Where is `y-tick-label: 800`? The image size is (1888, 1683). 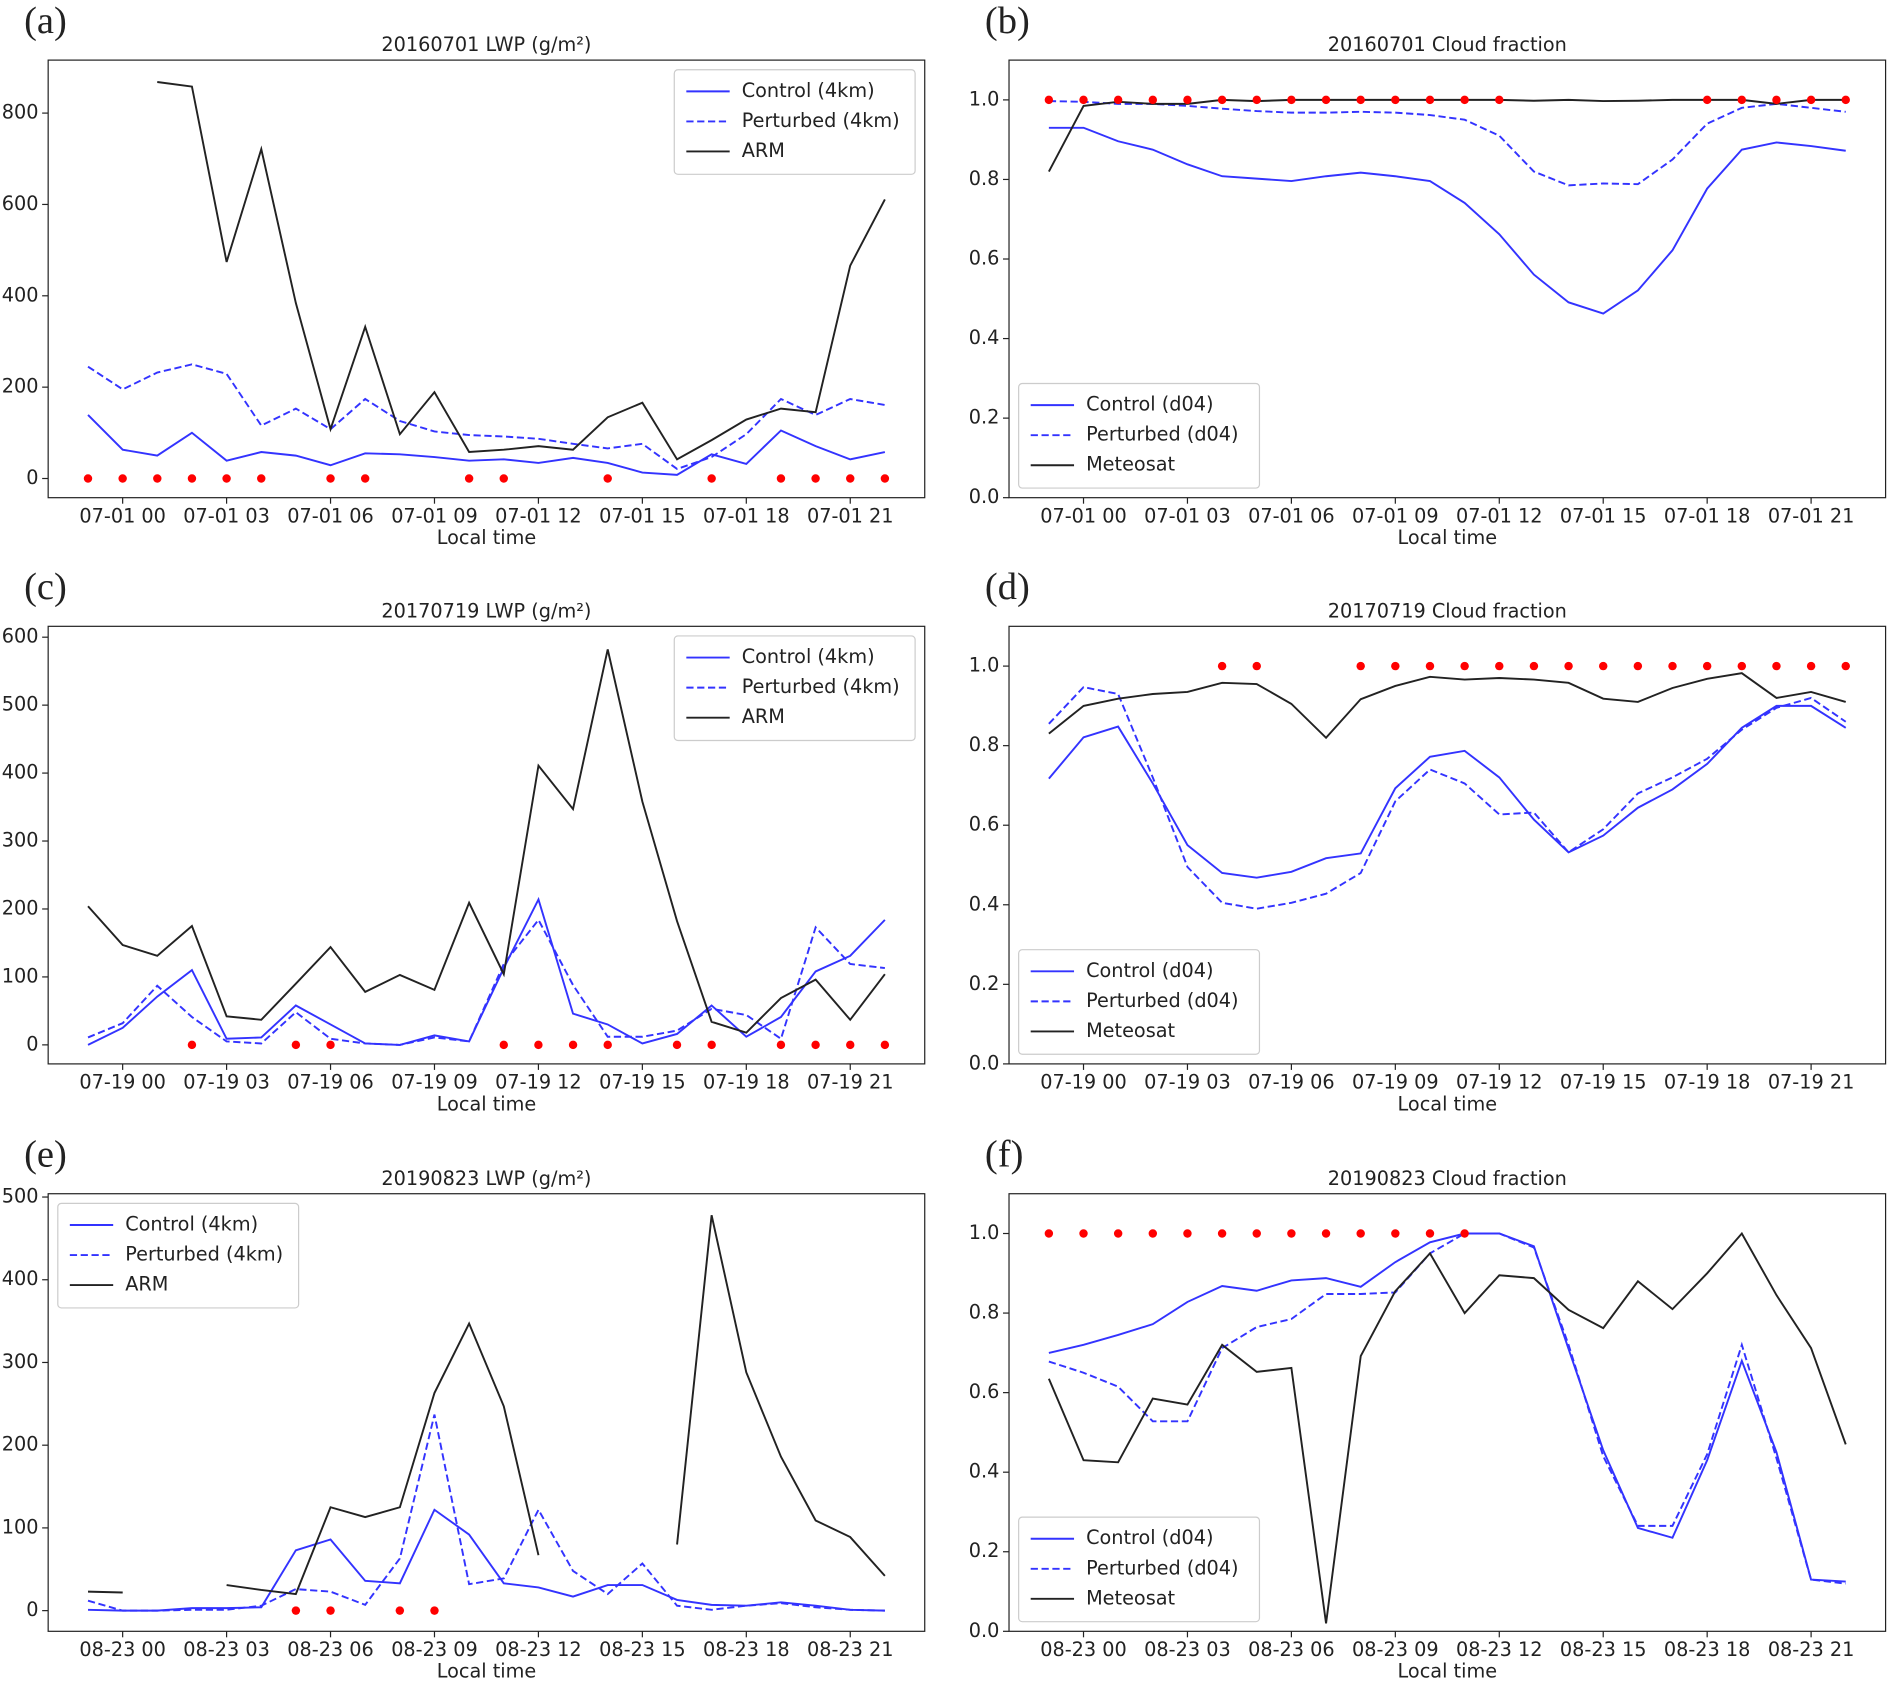
y-tick-label: 800 is located at coordinates (20, 112).